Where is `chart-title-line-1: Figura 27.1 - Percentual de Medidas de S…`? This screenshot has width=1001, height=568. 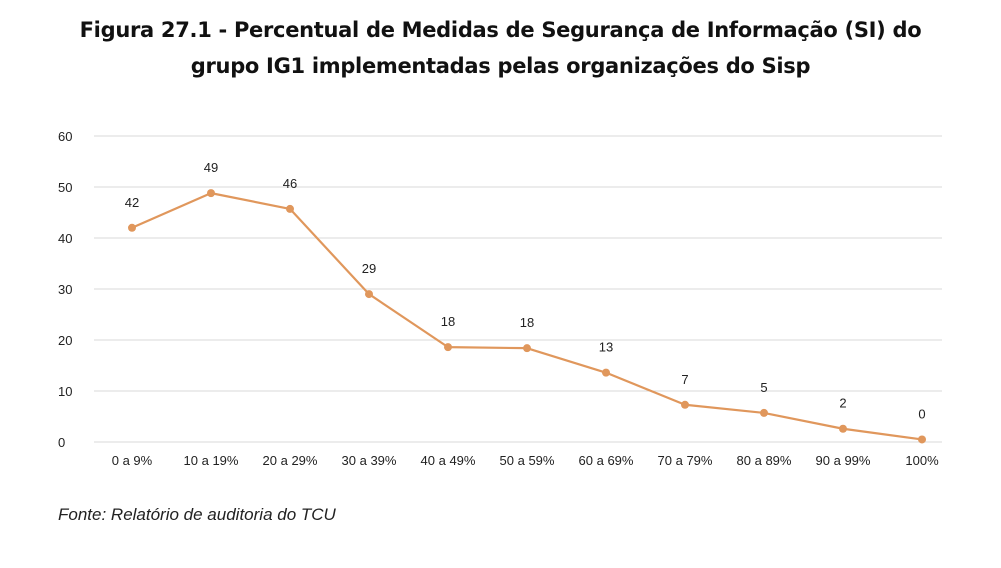 chart-title-line-1: Figura 27.1 - Percentual de Medidas de S… is located at coordinates (500, 30).